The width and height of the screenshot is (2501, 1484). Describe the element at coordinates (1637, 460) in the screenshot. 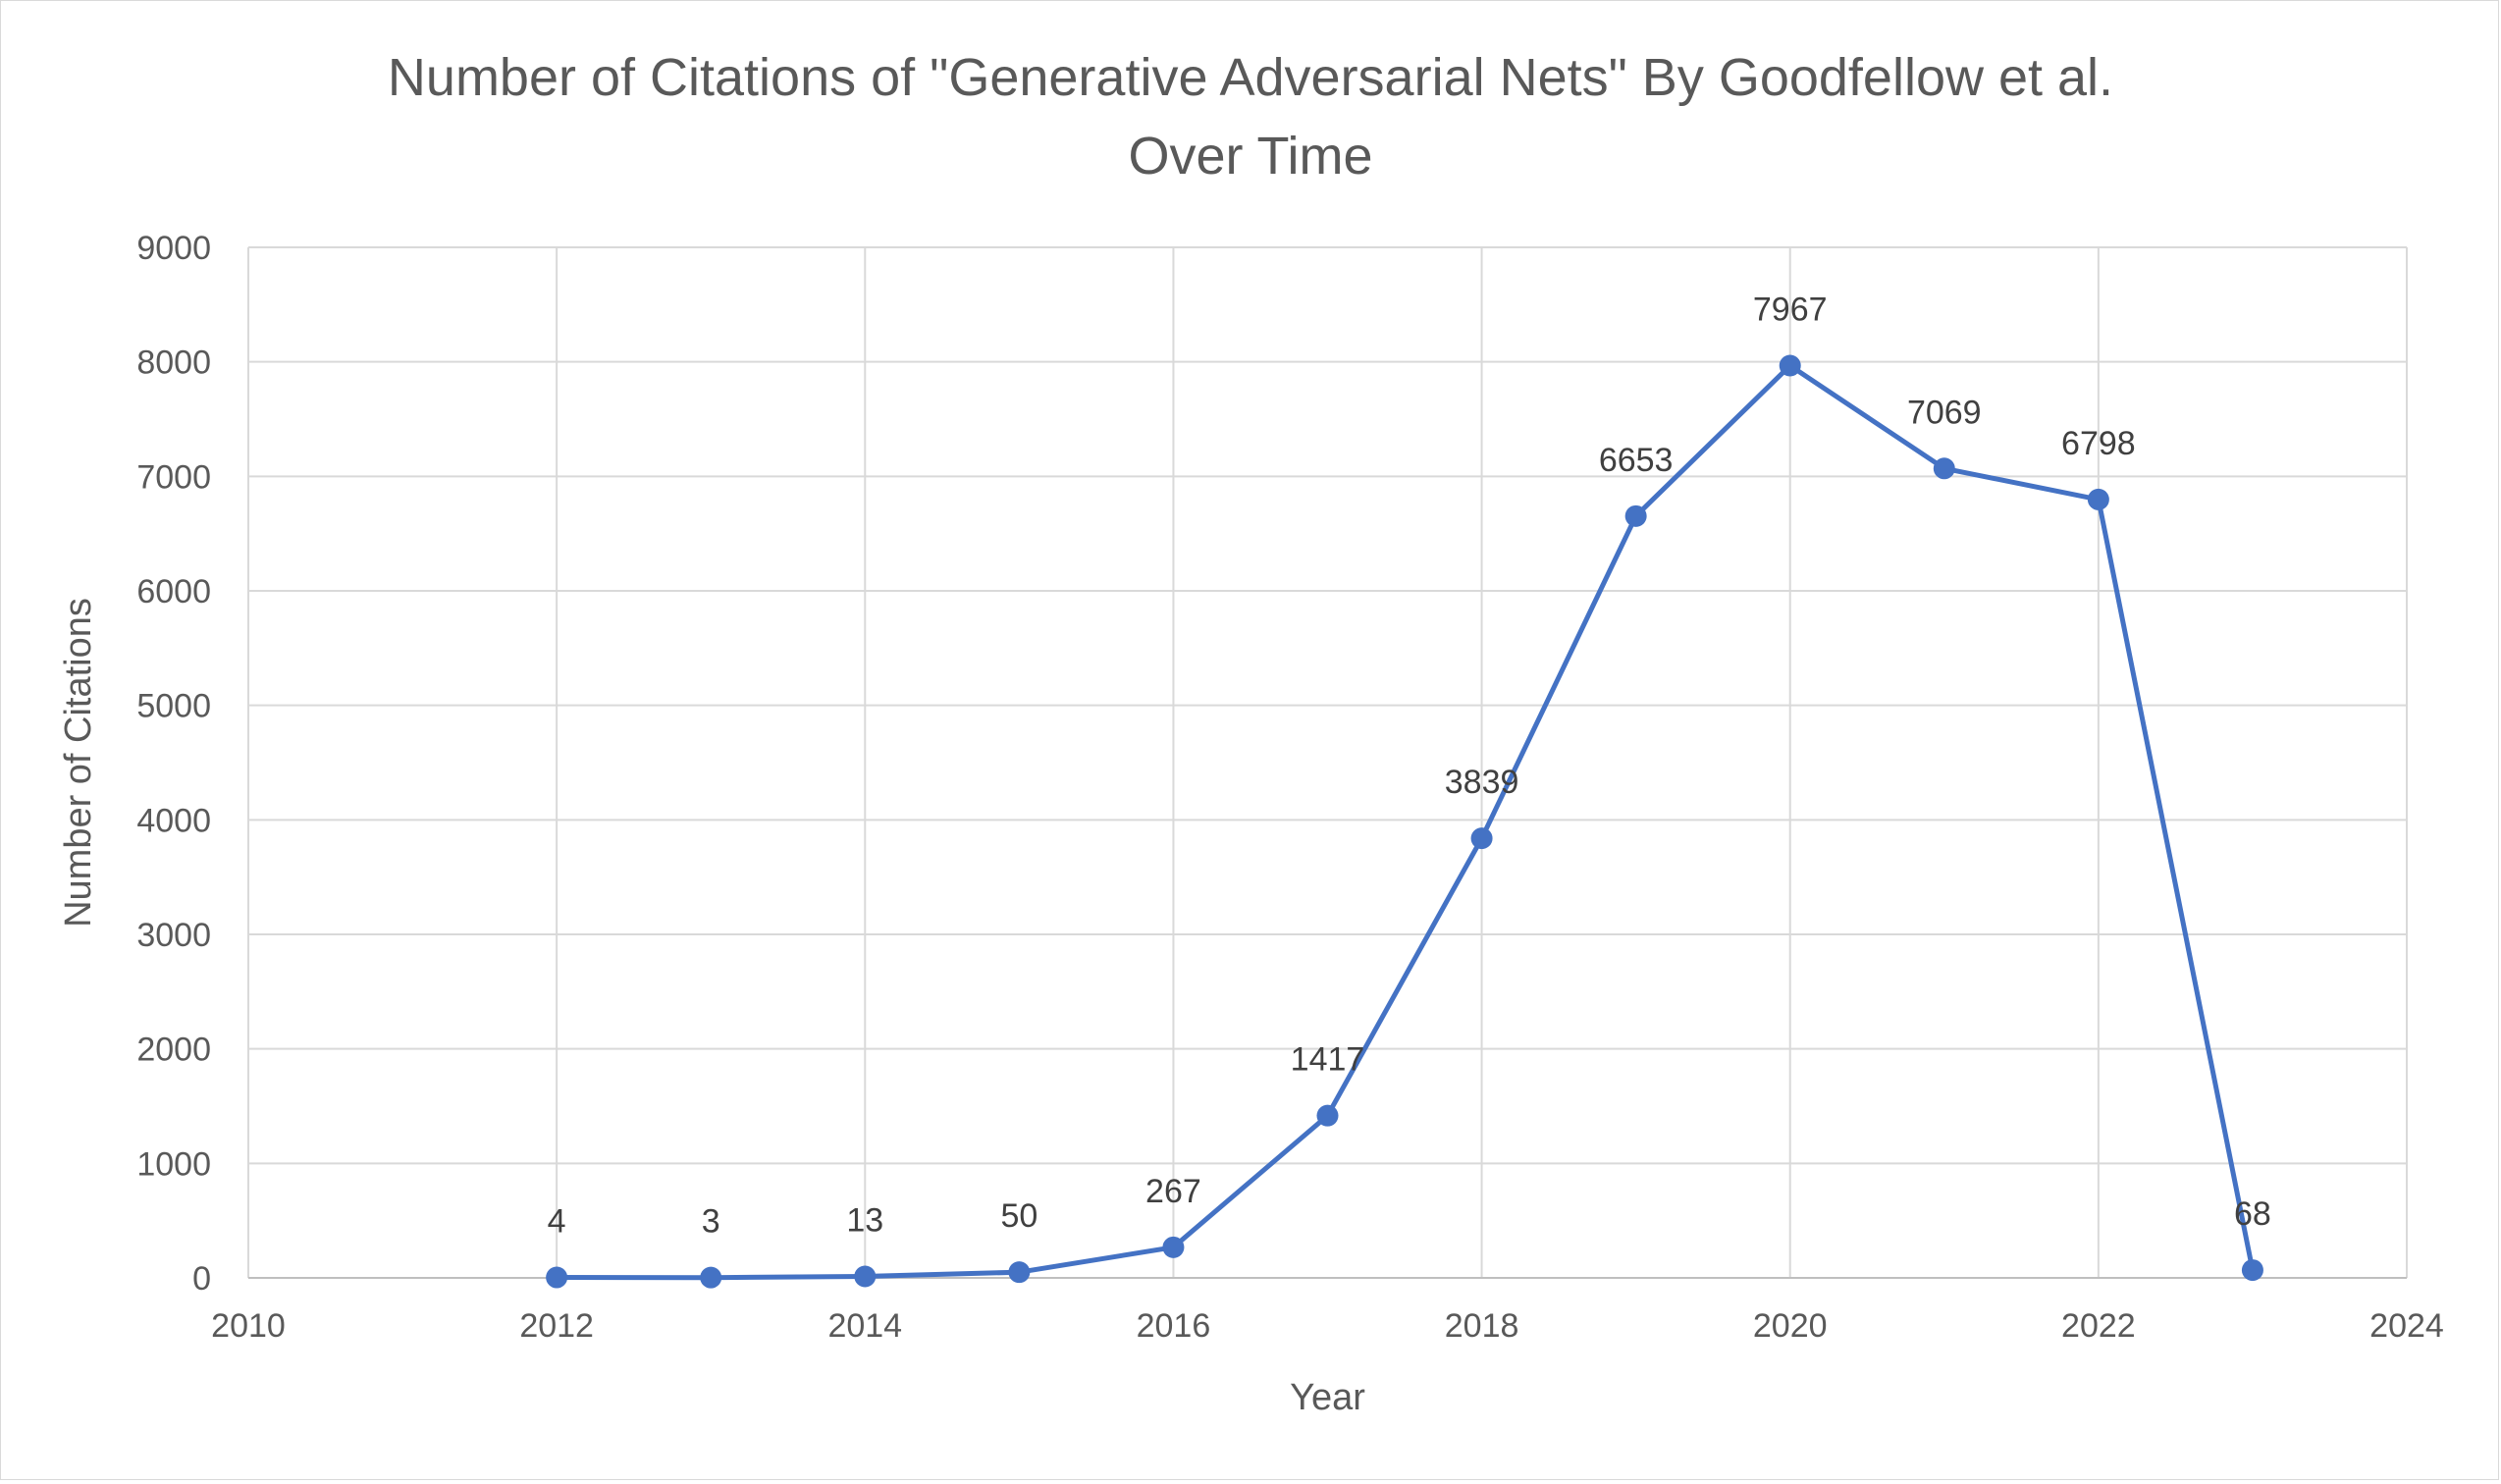

I see `data-label-2019: 6653` at that location.